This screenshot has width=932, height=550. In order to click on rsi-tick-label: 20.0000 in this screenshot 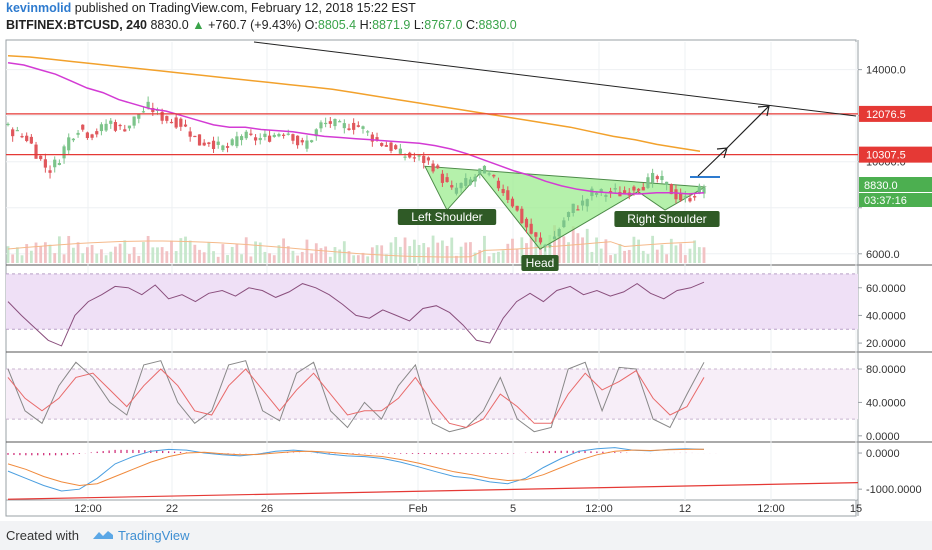, I will do `click(886, 344)`.